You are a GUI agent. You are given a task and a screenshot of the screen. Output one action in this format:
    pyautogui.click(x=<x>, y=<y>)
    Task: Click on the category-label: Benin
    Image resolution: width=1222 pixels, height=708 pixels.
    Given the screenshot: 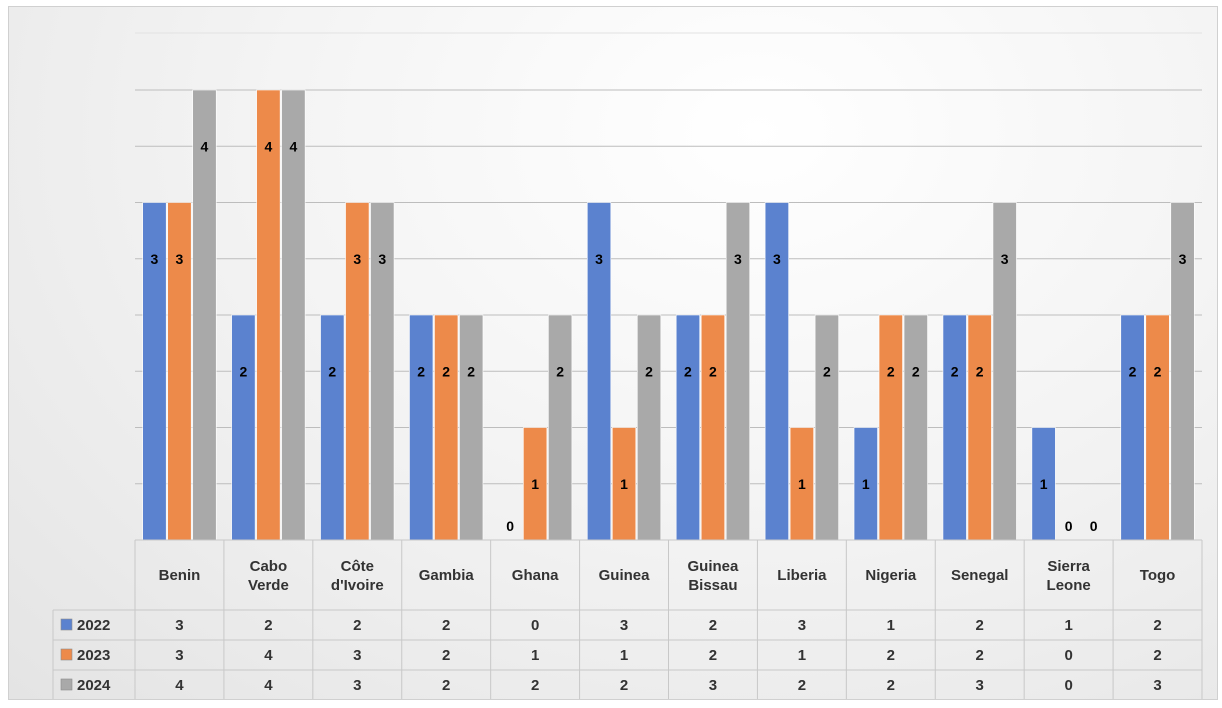 What is the action you would take?
    pyautogui.click(x=180, y=575)
    